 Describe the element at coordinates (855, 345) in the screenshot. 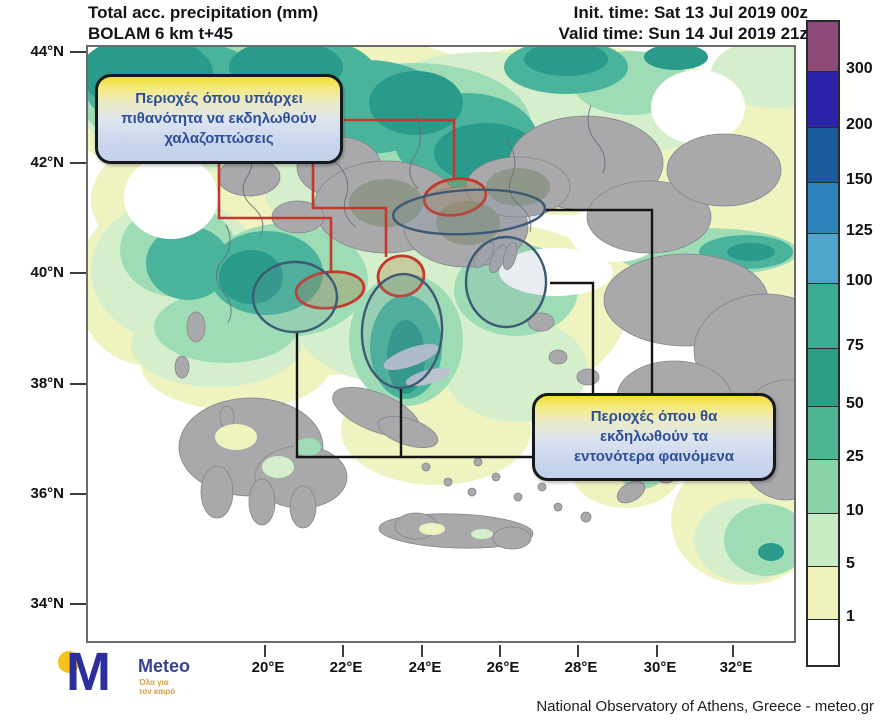

I see `colorbar-label: 75` at that location.